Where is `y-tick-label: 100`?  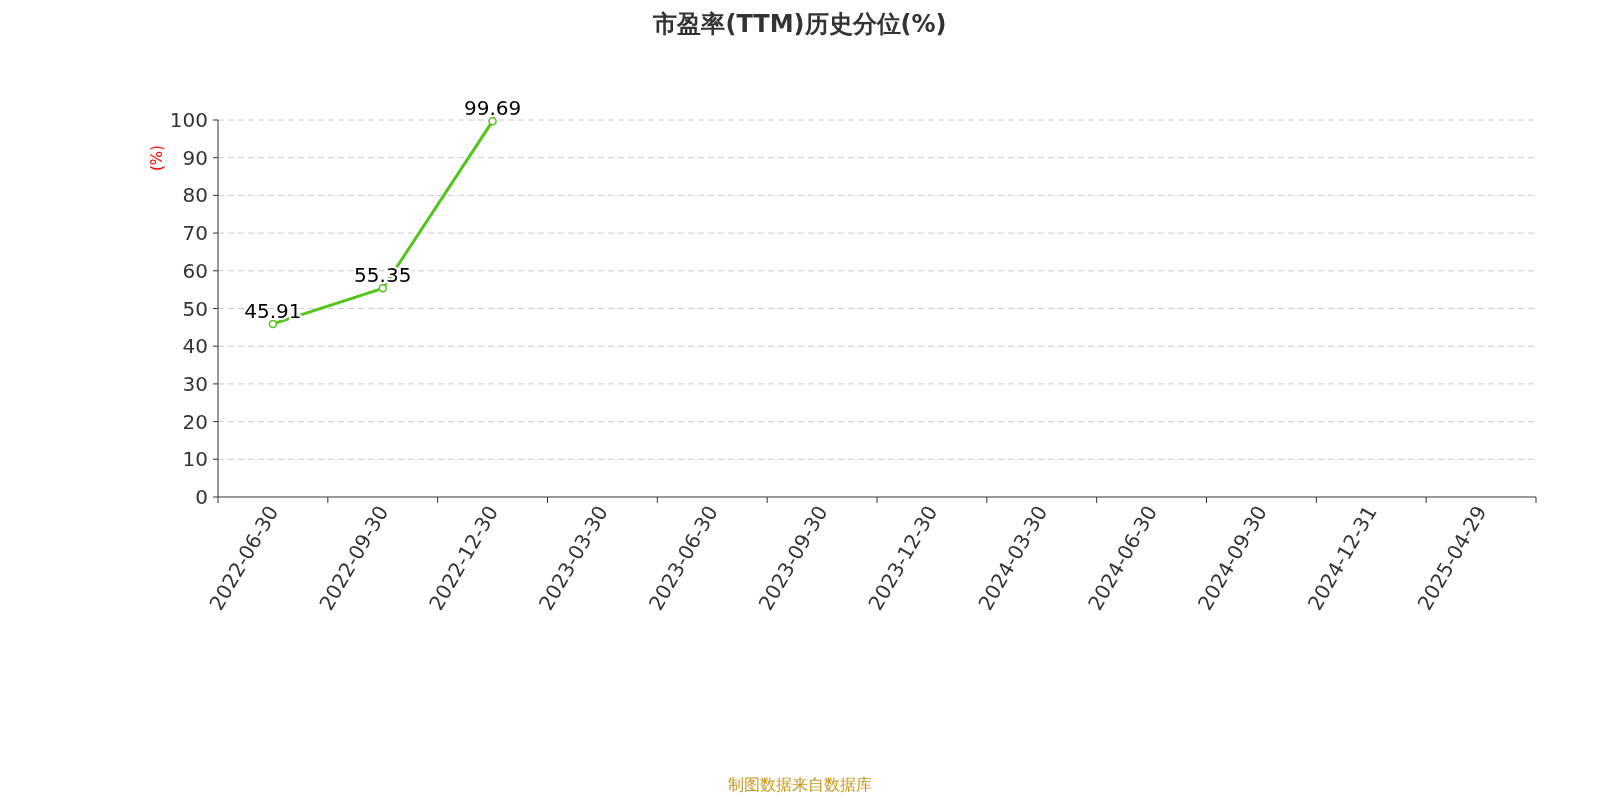 y-tick-label: 100 is located at coordinates (188, 120).